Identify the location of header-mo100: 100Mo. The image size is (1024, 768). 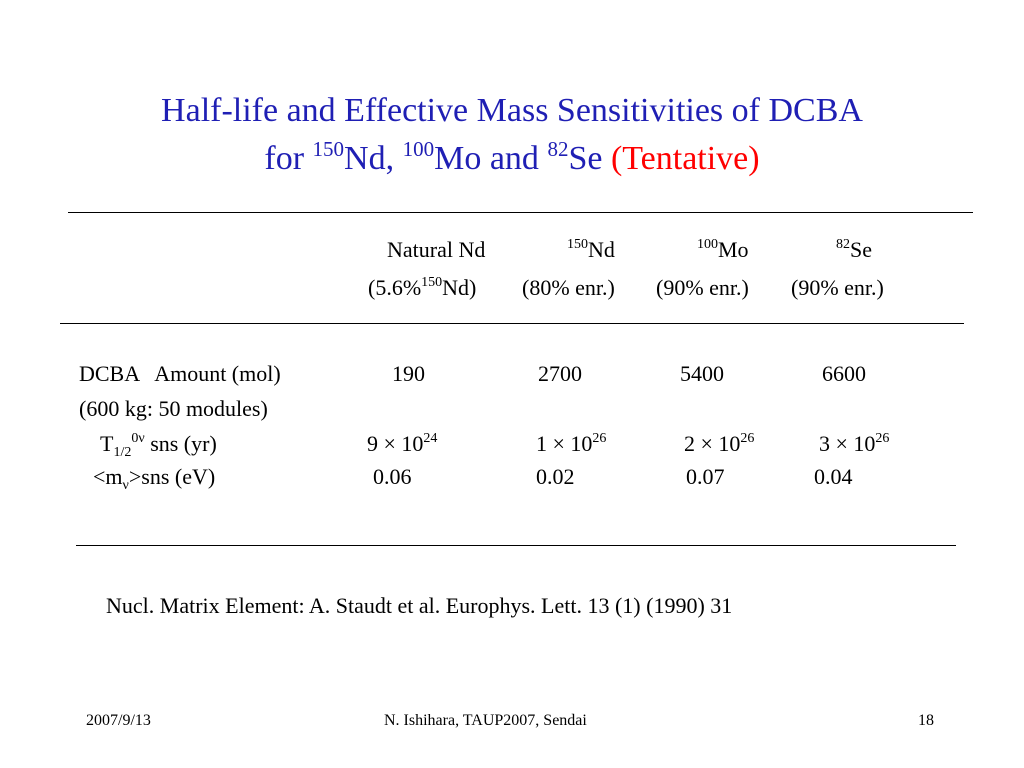
(723, 250).